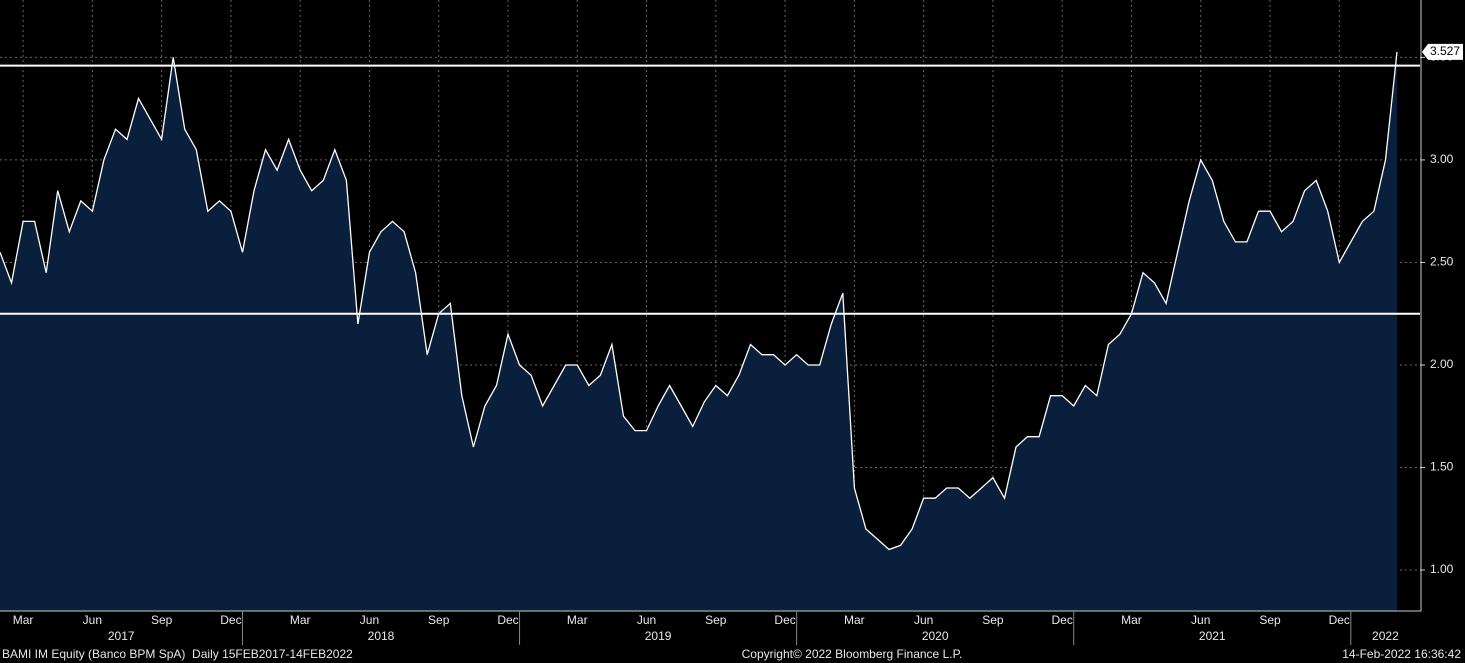 The width and height of the screenshot is (1465, 663). What do you see at coordinates (1442, 569) in the screenshot?
I see `y-tick-label: 1.00` at bounding box center [1442, 569].